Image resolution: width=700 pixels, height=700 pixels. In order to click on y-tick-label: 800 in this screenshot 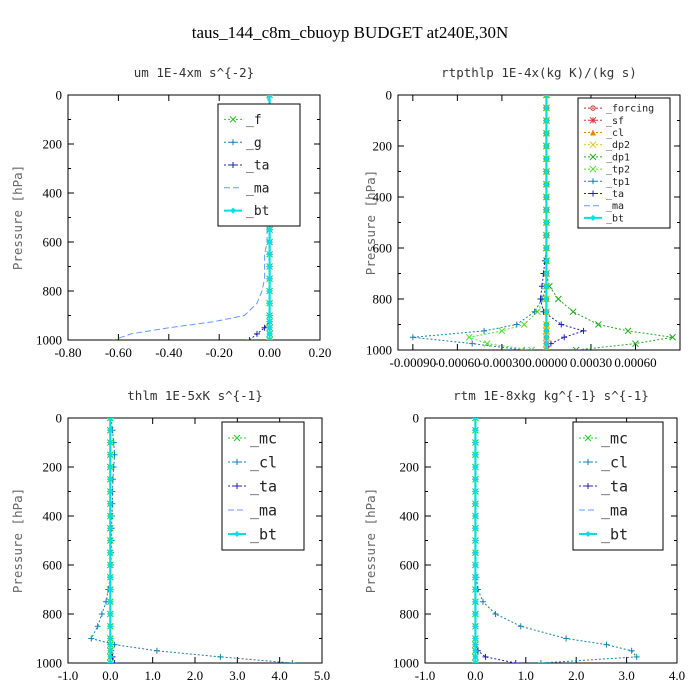, I will do `click(53, 291)`.